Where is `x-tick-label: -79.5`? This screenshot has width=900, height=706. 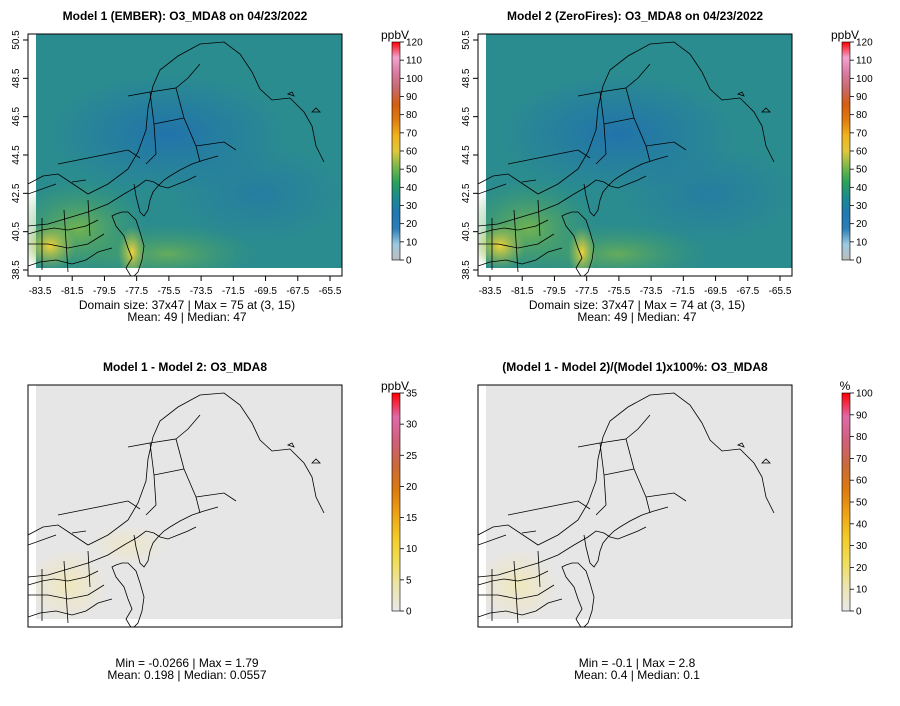 x-tick-label: -79.5 is located at coordinates (104, 291).